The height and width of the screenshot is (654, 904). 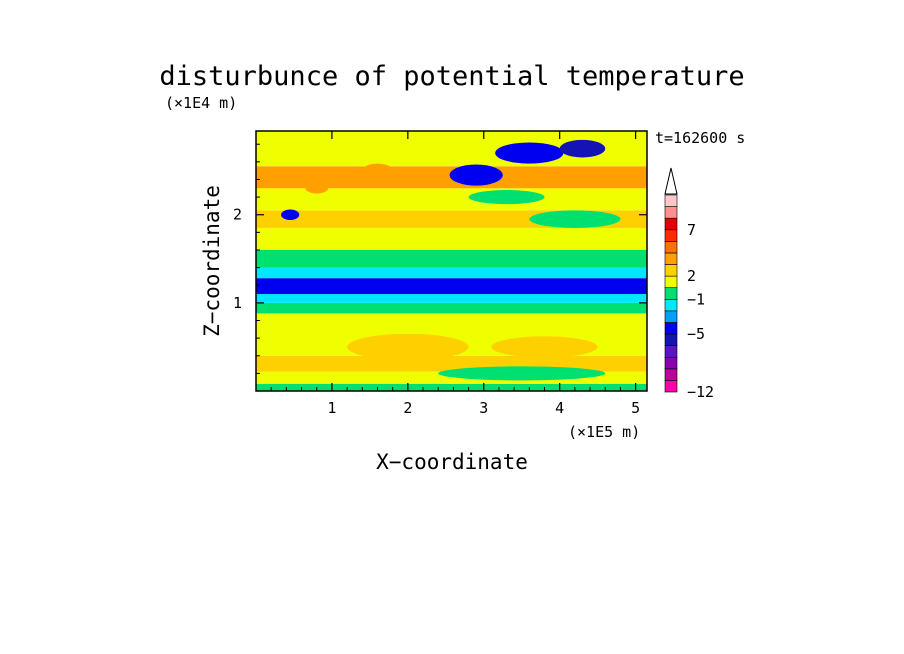 I want to click on x-tick-label: 1, so click(x=331, y=408).